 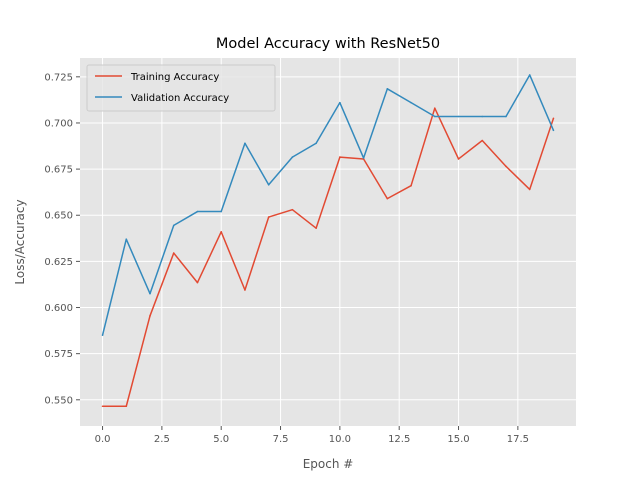 What do you see at coordinates (180, 98) in the screenshot?
I see `legend-label-validation: Validation Accuracy` at bounding box center [180, 98].